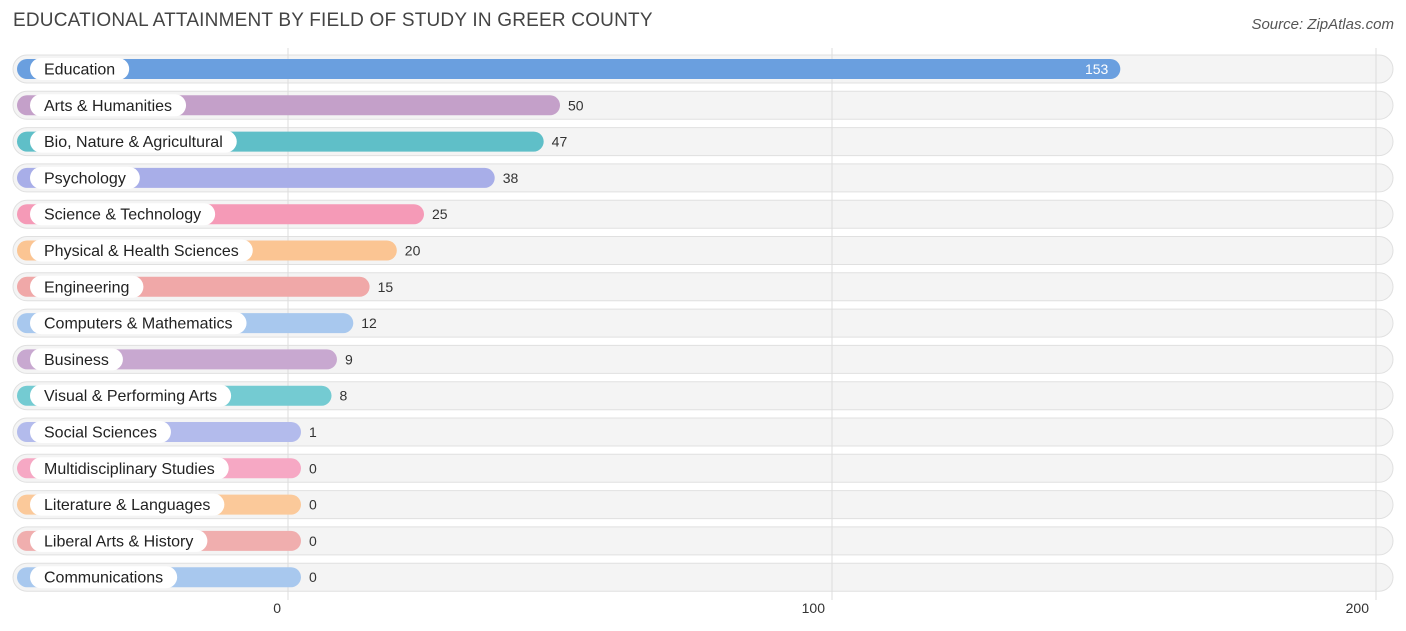 The image size is (1406, 631). What do you see at coordinates (369, 323) in the screenshot?
I see `value-label: 12` at bounding box center [369, 323].